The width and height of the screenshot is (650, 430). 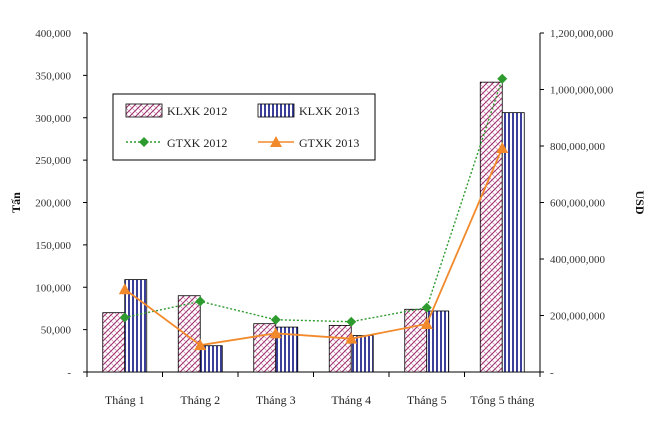 I want to click on y-axis-title: Tấn, so click(x=16, y=202).